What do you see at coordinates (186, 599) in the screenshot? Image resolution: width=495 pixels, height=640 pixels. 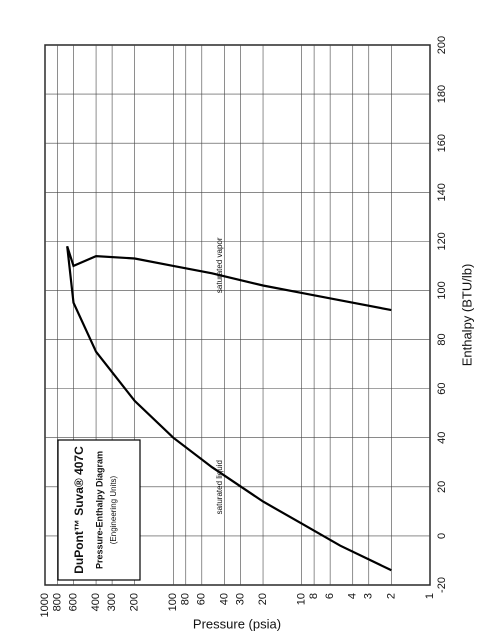 I see `y-tick-label: 80` at bounding box center [186, 599].